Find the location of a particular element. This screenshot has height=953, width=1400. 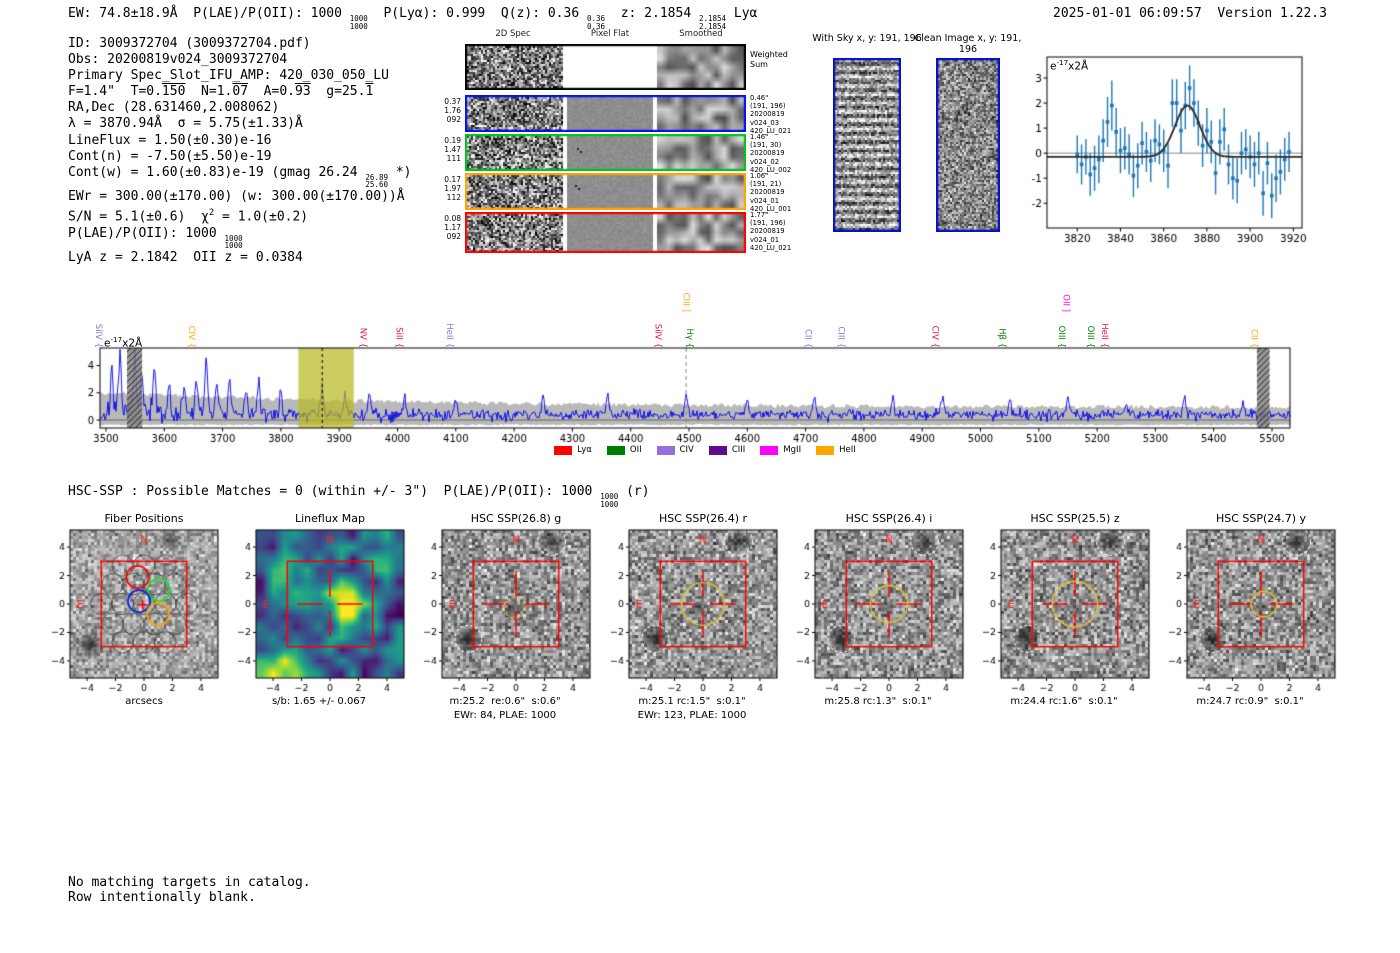

spectrum-line-label-oiii-12: OIII { is located at coordinates (1060, 336).